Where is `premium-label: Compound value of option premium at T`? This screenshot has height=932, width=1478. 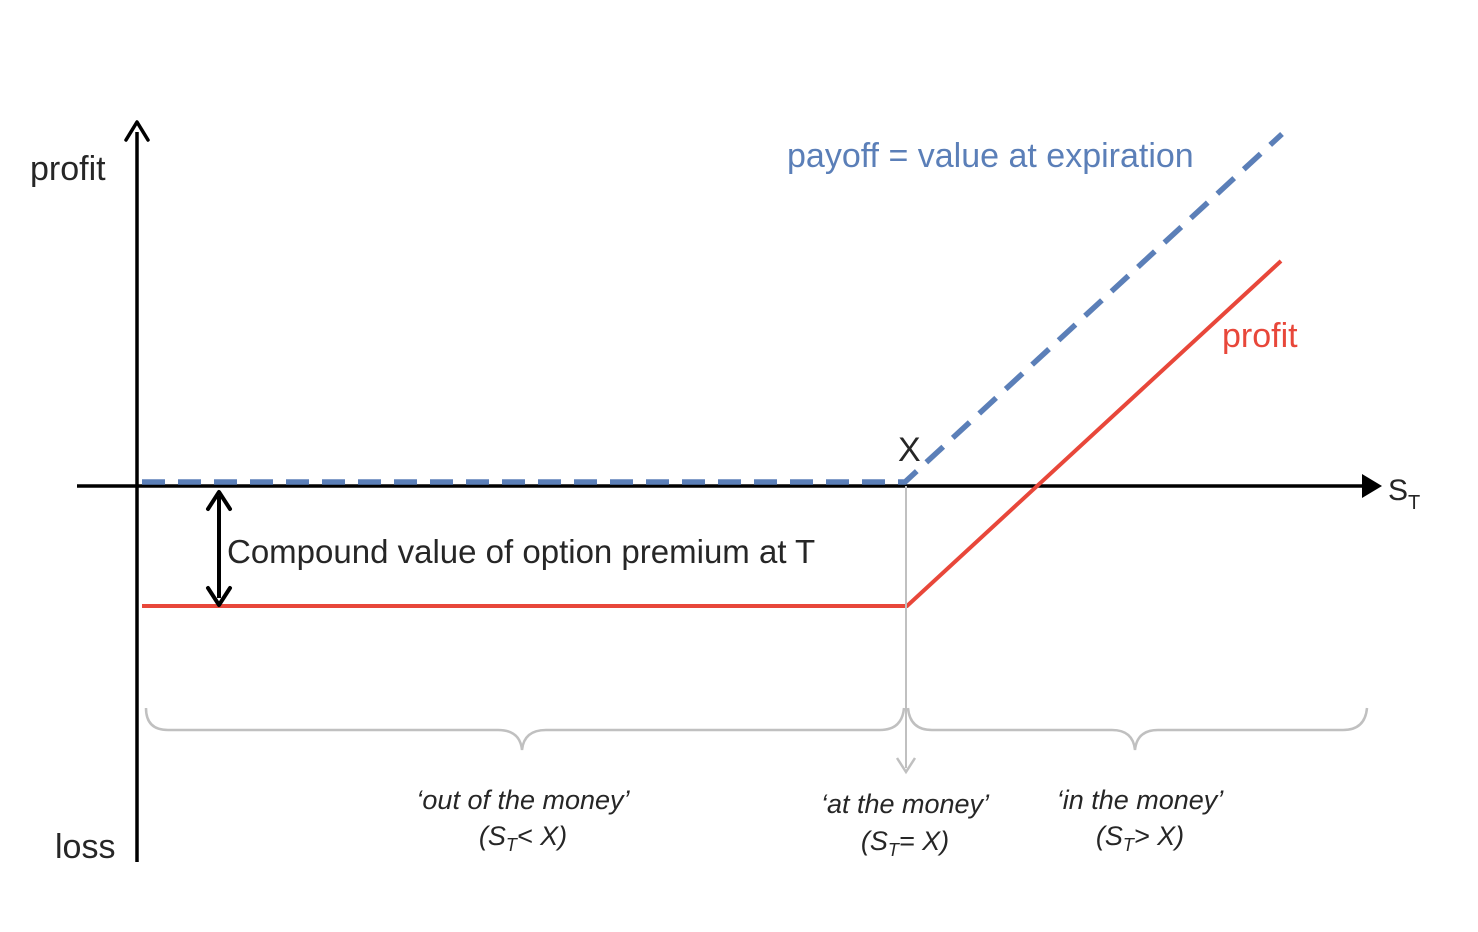 premium-label: Compound value of option premium at T is located at coordinates (521, 551).